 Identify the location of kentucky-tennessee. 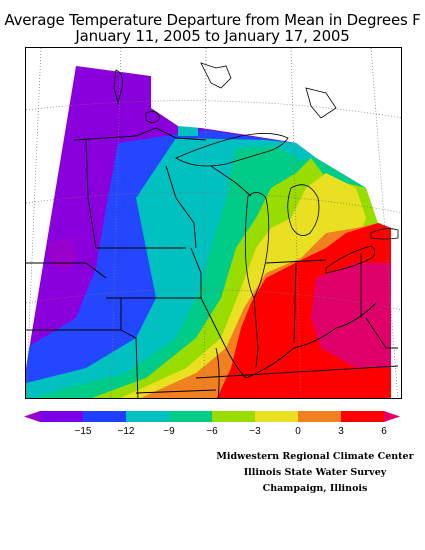
(297, 372).